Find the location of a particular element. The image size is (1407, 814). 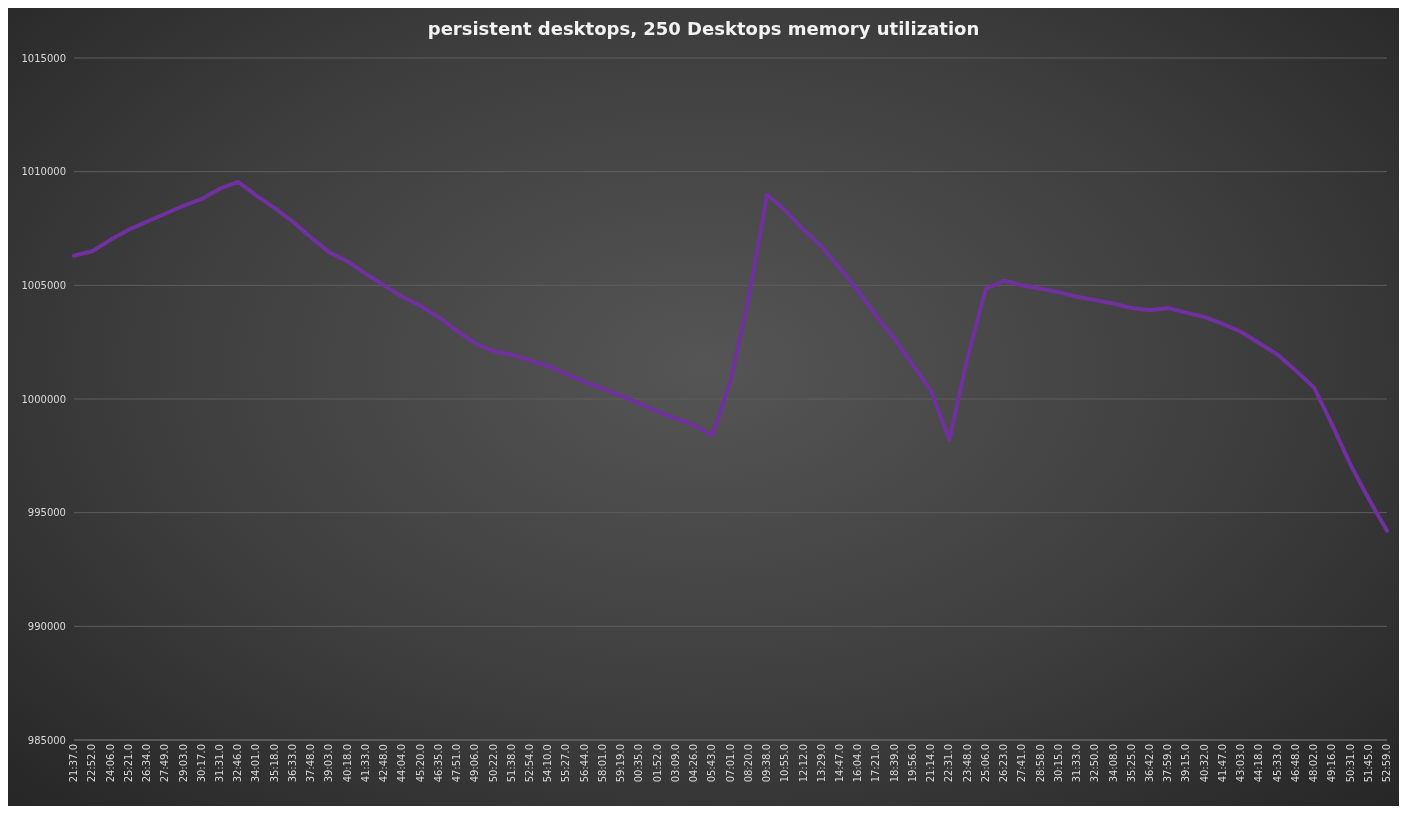

x-tick-label: 14:47.0 is located at coordinates (840, 763).